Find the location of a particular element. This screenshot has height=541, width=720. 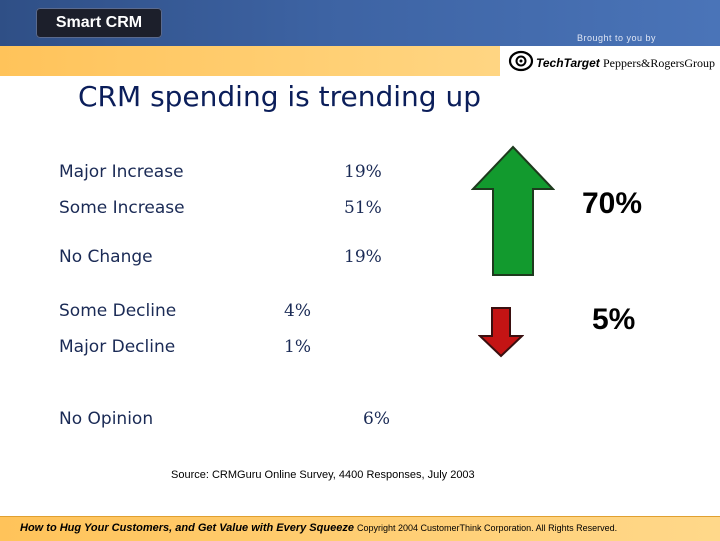

techtarget-logo: TechTarget is located at coordinates (568, 63).